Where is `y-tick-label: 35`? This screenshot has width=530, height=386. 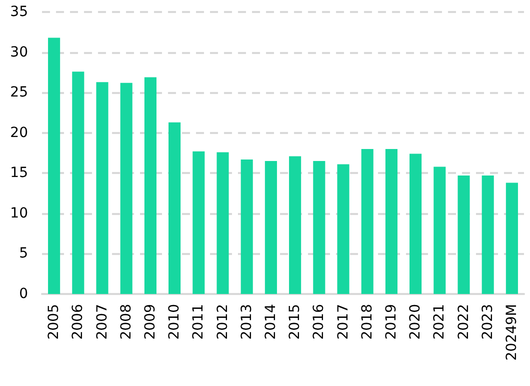
y-tick-label: 35 is located at coordinates (19, 12).